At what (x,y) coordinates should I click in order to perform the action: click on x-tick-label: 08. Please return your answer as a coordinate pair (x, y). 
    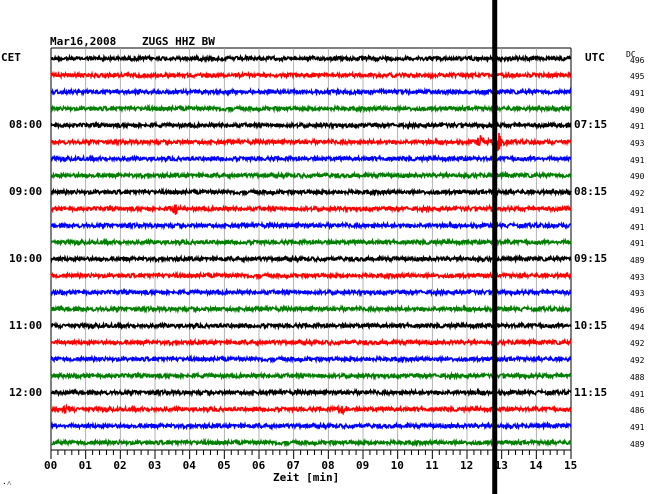
    Looking at the image, I should click on (328, 465).